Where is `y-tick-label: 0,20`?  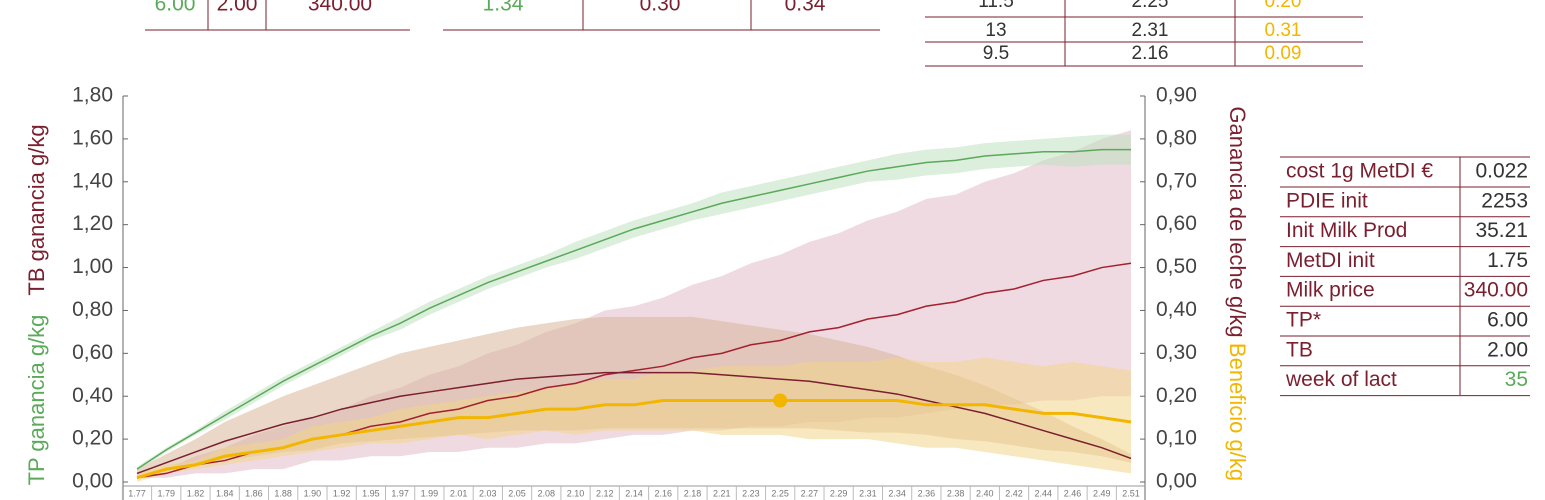
y-tick-label: 0,20 is located at coordinates (92, 438).